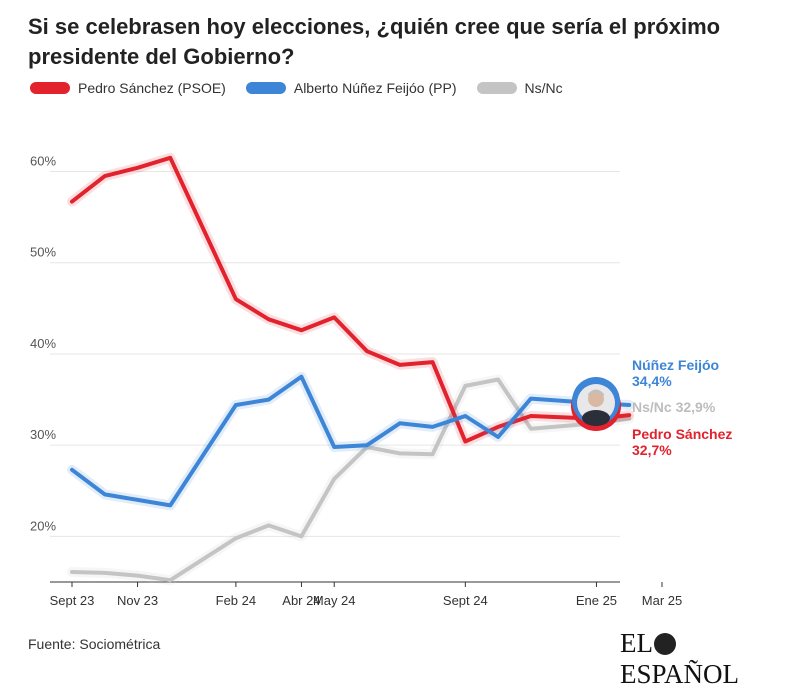  Describe the element at coordinates (43, 525) in the screenshot. I see `y-tick-label: 20%` at that location.